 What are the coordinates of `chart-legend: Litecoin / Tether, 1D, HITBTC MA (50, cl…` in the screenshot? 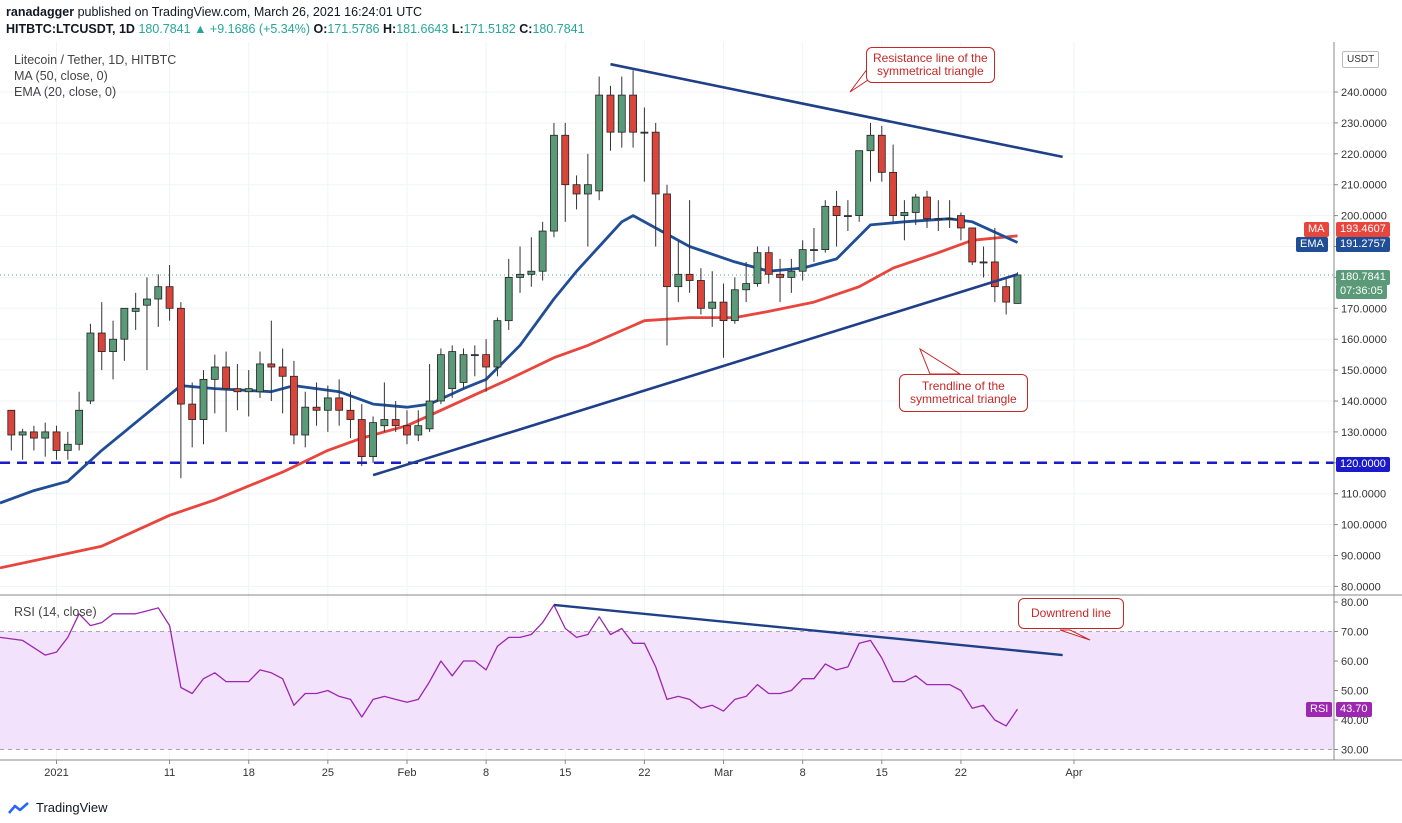 It's located at (95, 76).